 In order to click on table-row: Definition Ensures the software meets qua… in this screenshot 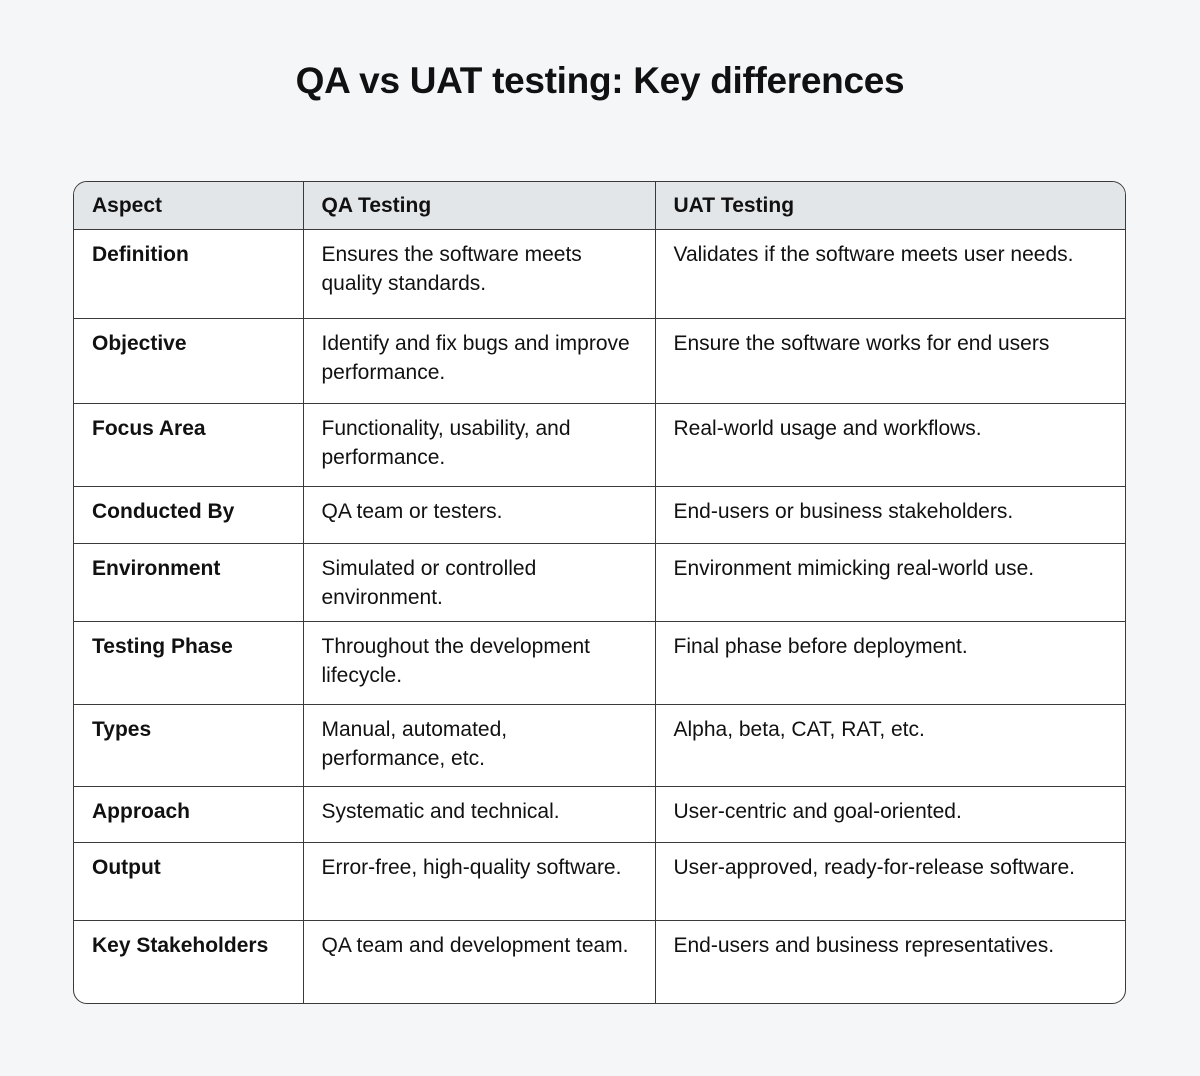, I will do `click(599, 274)`.